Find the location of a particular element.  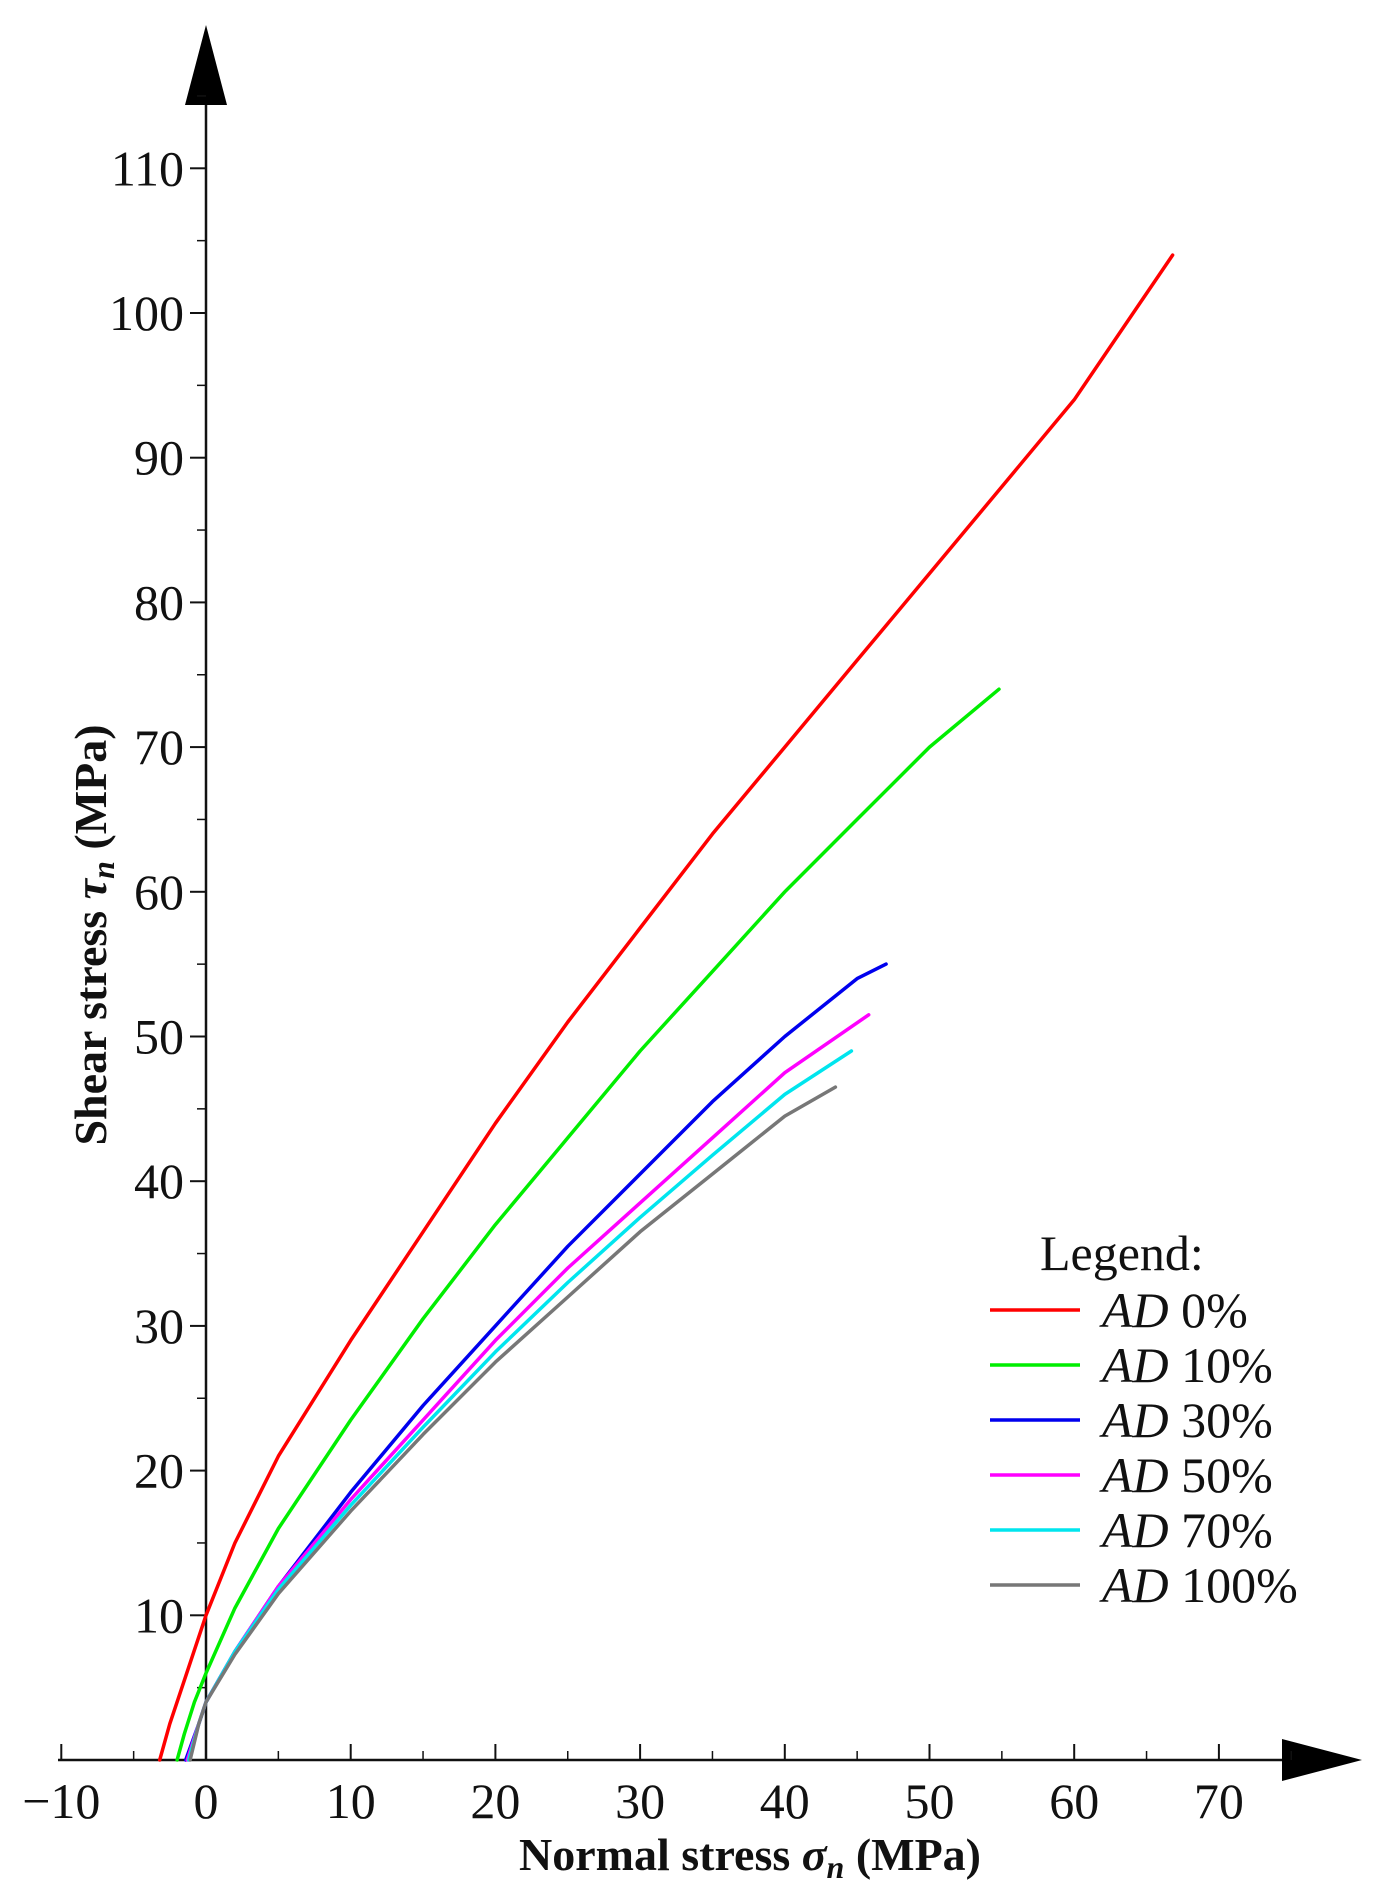

legend-item: AD 0% is located at coordinates (1119, 1310).